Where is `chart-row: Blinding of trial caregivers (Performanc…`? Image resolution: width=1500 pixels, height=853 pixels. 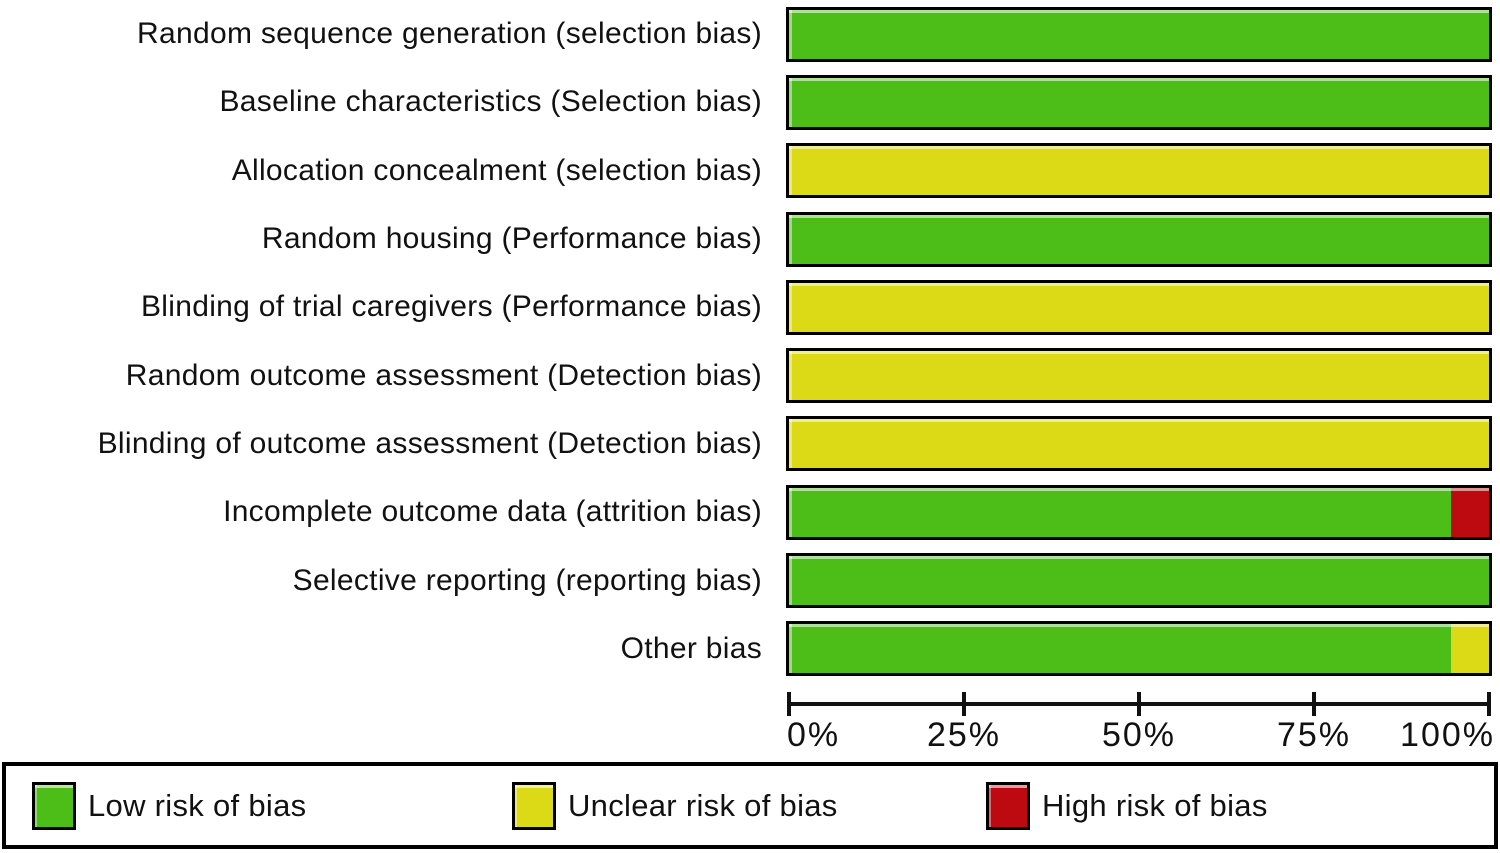
chart-row: Blinding of trial caregivers (Performanc… is located at coordinates (750, 307).